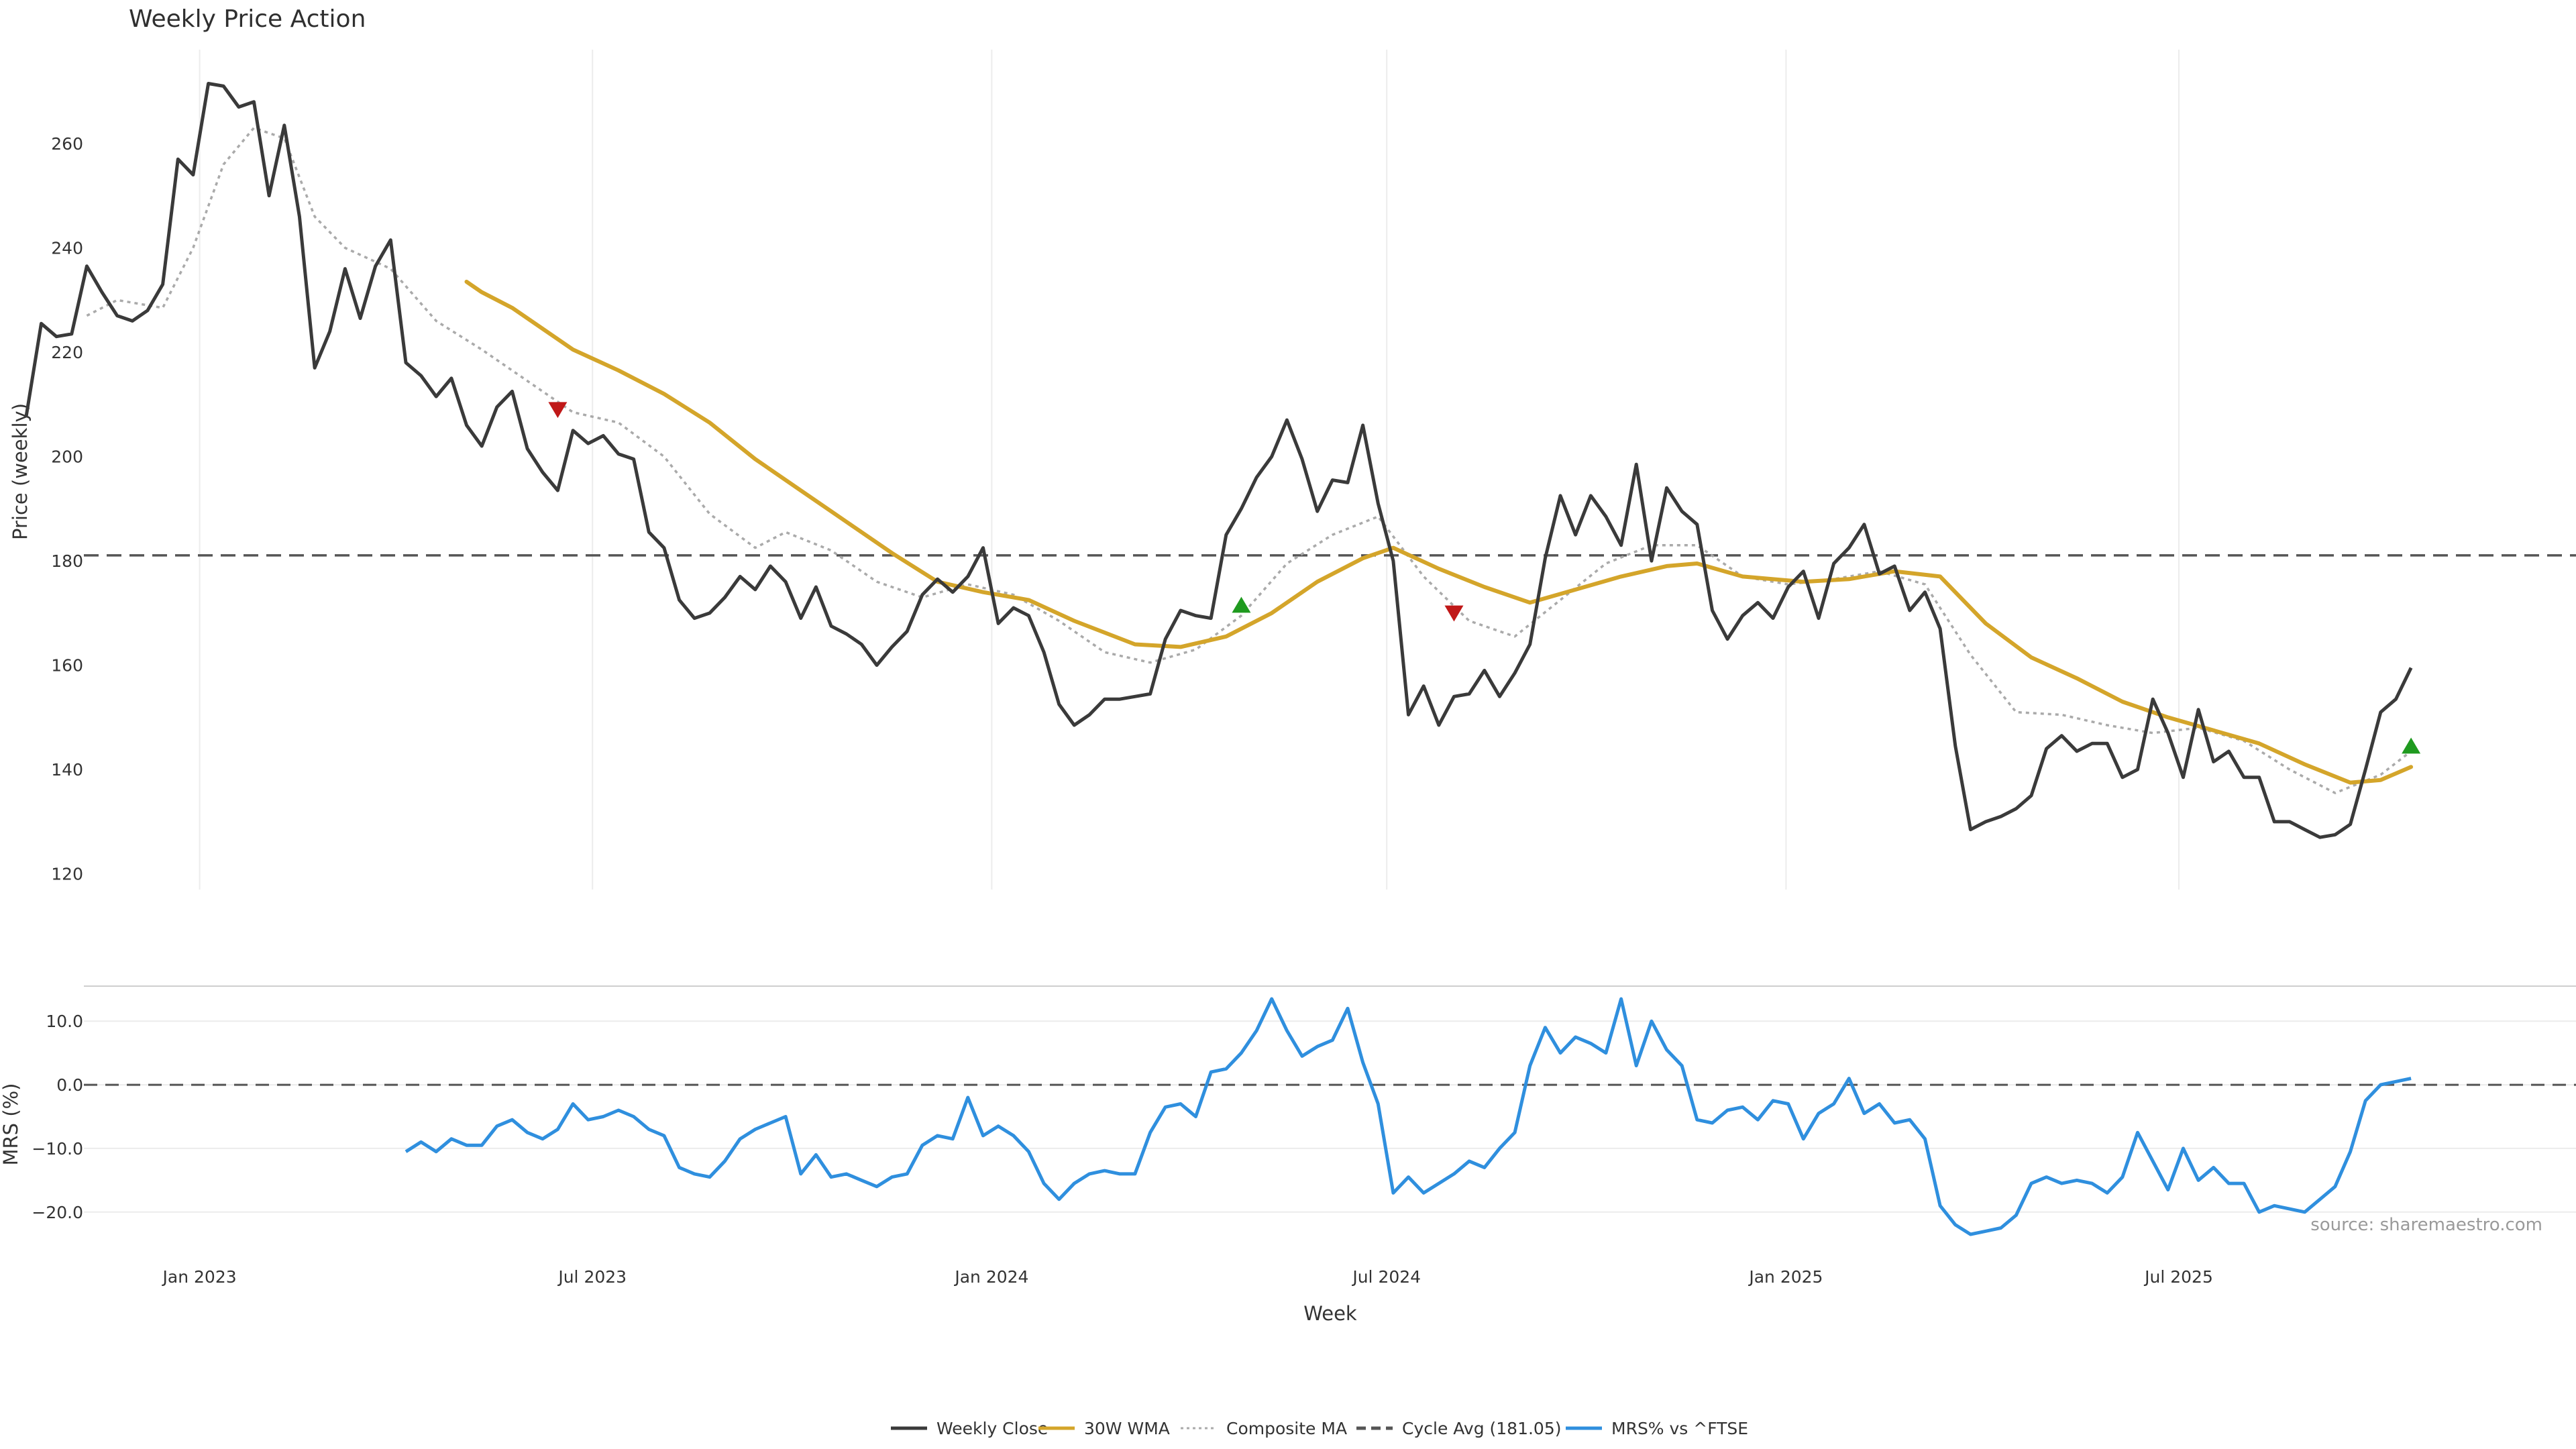 This screenshot has width=2576, height=1449. I want to click on chart-title: Weekly Price Action, so click(247, 19).